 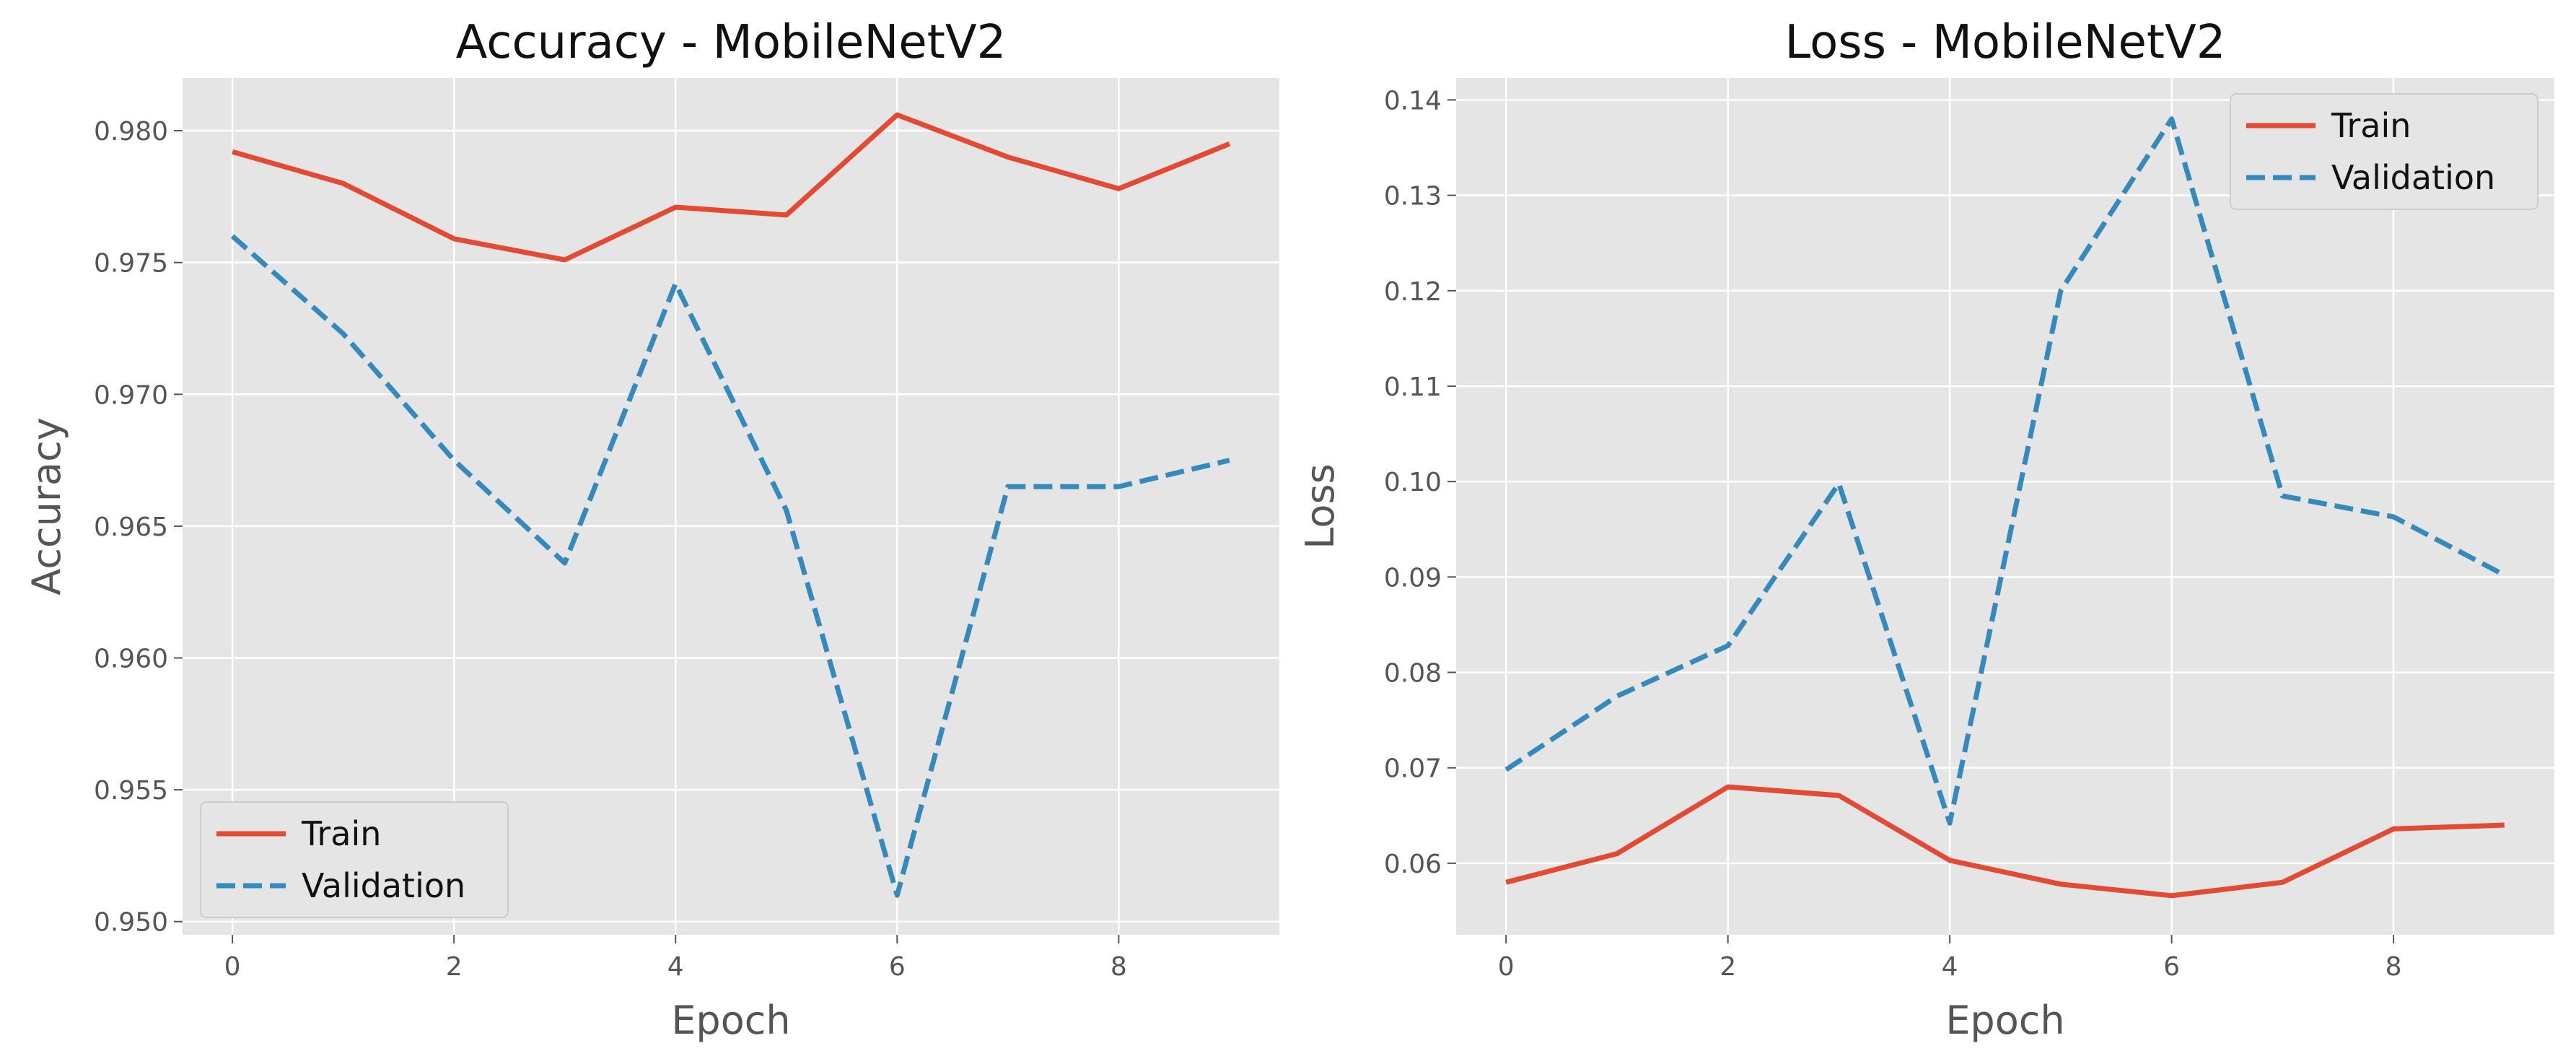 What do you see at coordinates (731, 42) in the screenshot?
I see `chart-title: Accuracy - MobileNetV2` at bounding box center [731, 42].